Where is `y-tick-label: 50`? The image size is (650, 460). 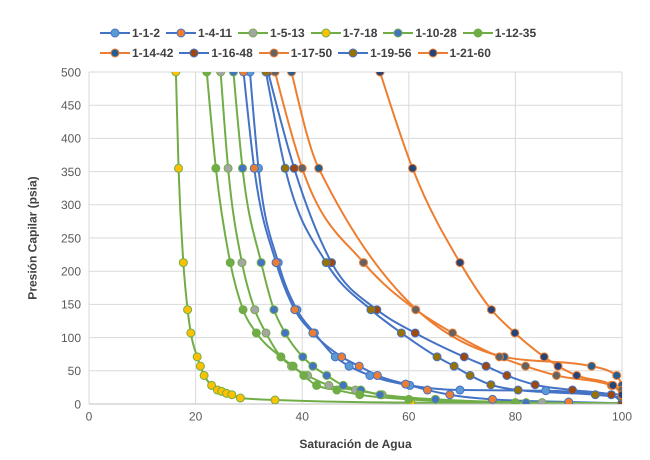
y-tick-label: 50 is located at coordinates (75, 371).